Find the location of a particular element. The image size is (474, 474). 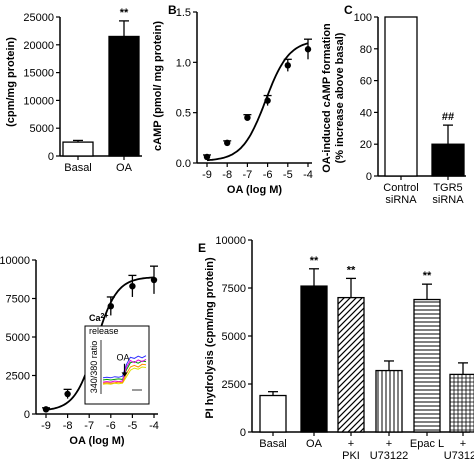

inset-calcium-release: Ca2+ release 340/380 ratio OA is located at coordinates (117, 359).